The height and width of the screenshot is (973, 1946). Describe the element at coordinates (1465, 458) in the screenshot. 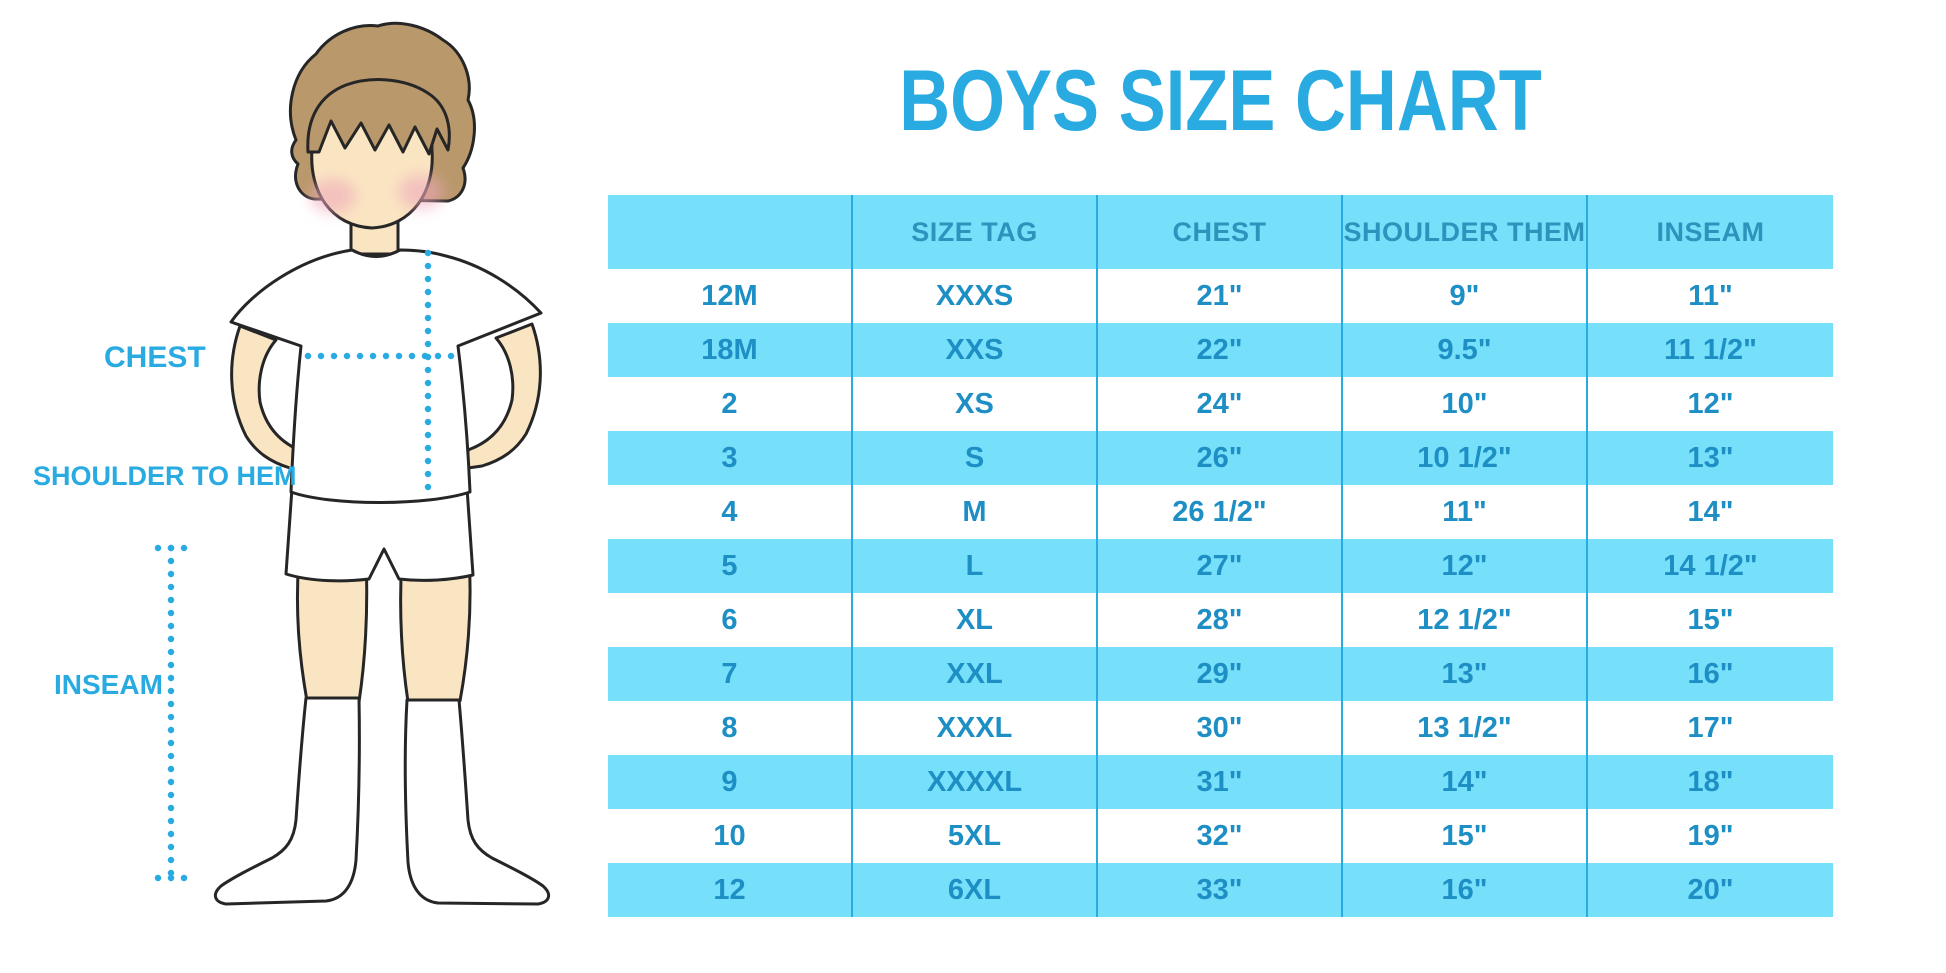

I see `value-cell: 10 1/2"` at that location.